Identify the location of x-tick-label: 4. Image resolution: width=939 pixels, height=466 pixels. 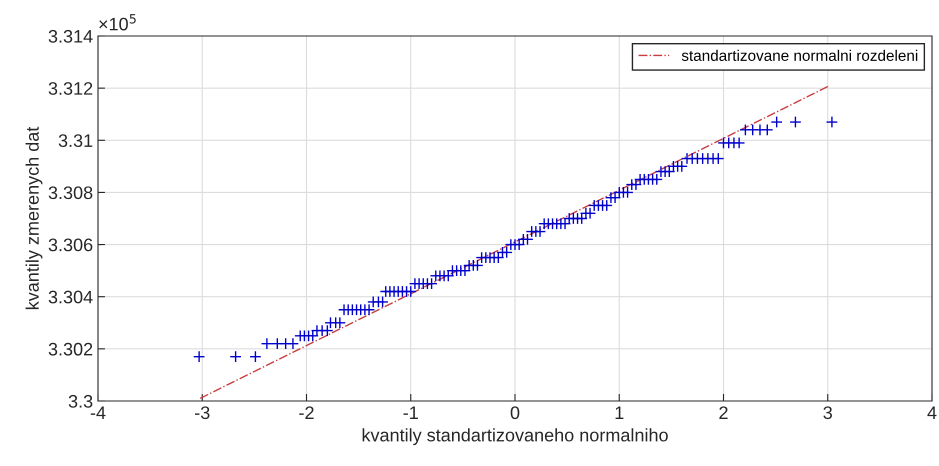
(931, 412).